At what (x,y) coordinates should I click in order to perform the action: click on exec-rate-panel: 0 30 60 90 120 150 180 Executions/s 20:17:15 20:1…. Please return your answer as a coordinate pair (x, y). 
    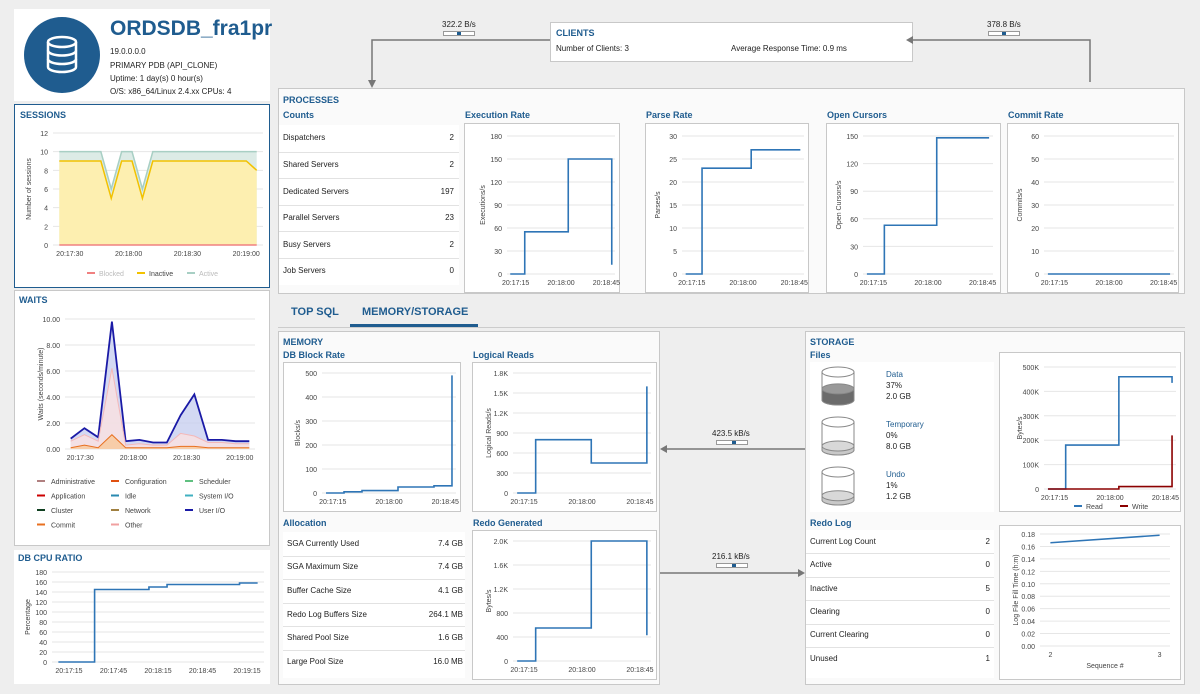
    Looking at the image, I should click on (542, 208).